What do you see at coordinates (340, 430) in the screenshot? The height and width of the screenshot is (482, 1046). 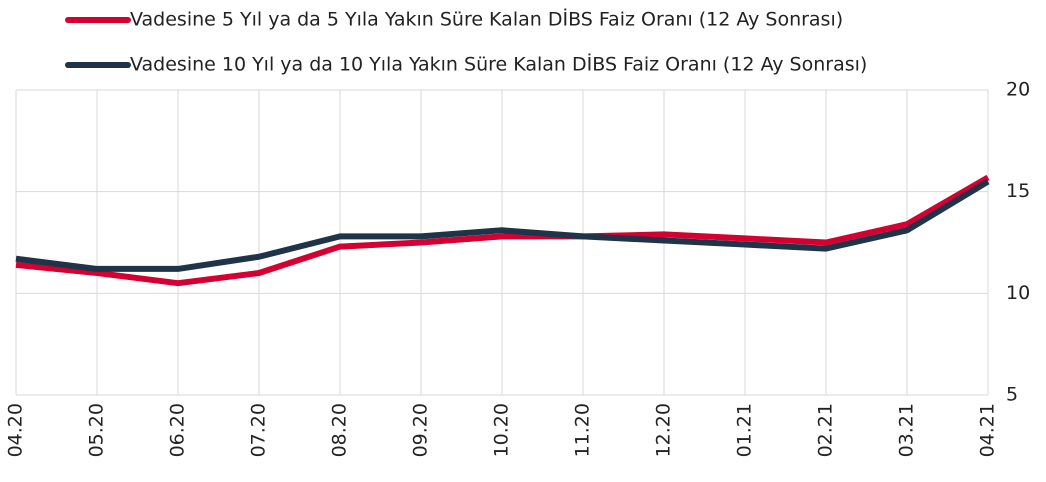 I see `x-tick-label: 08.20` at bounding box center [340, 430].